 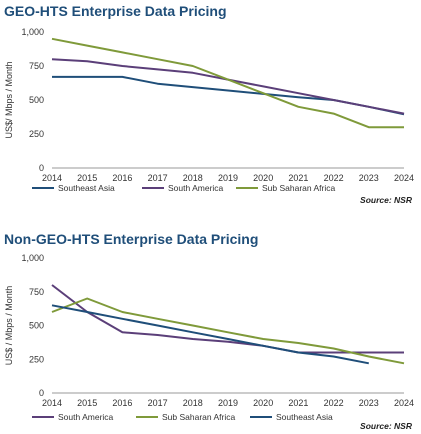 I want to click on series-line-sub-saharan-africa, so click(x=228, y=331).